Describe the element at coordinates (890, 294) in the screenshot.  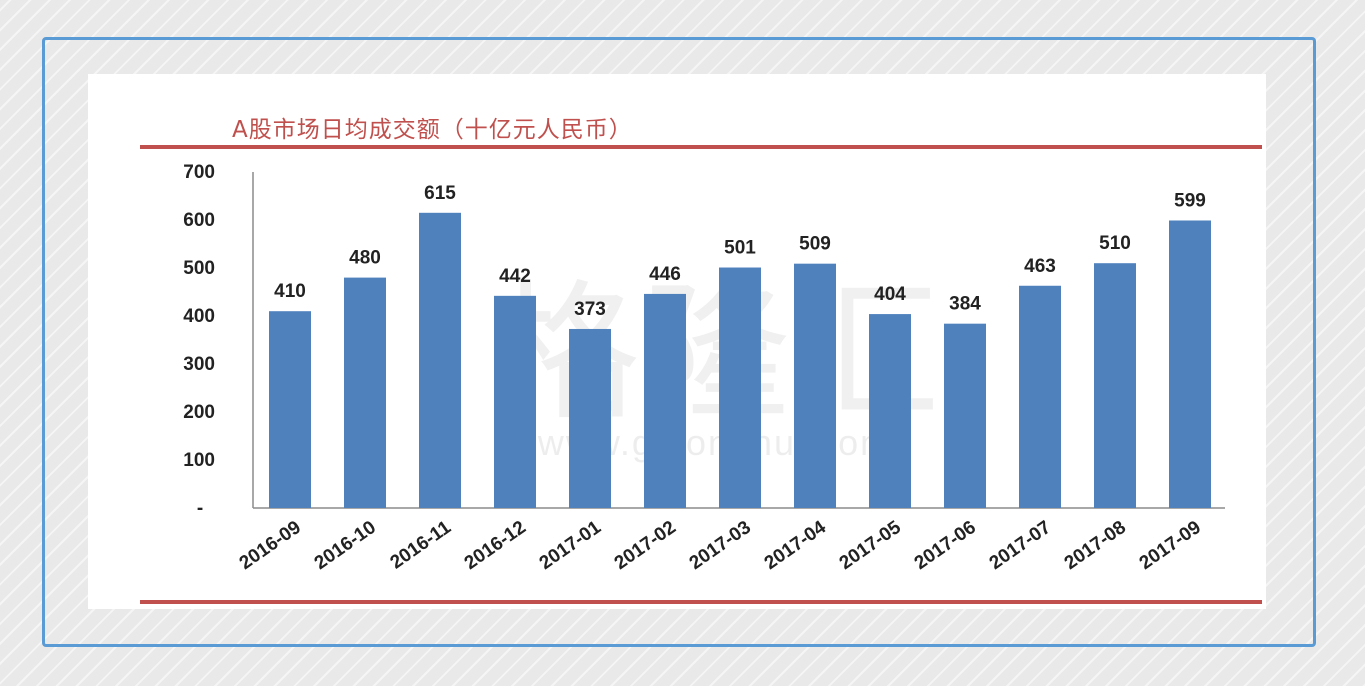
I see `data-label: 404` at that location.